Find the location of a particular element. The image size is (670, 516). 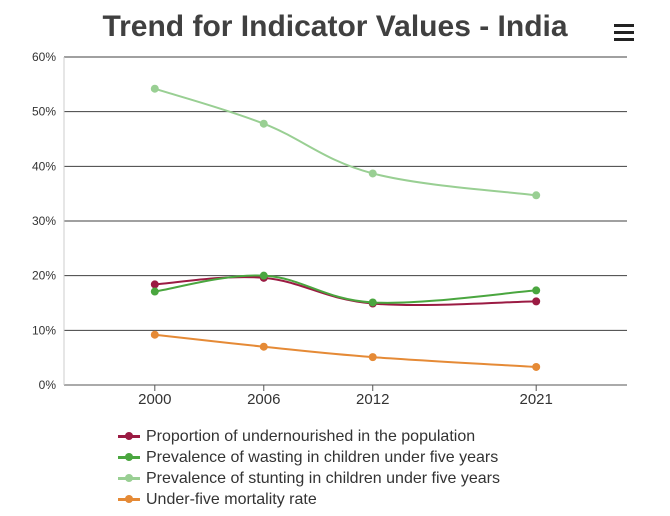

y-tick-label: 10% is located at coordinates (44, 330).